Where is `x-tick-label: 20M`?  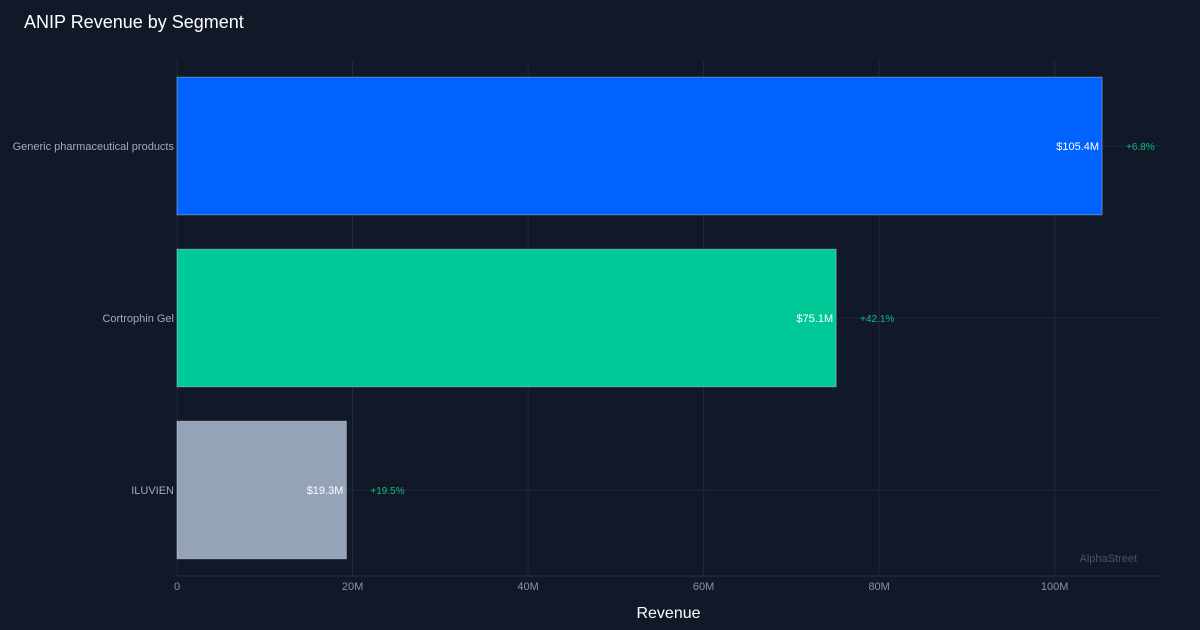 x-tick-label: 20M is located at coordinates (352, 587).